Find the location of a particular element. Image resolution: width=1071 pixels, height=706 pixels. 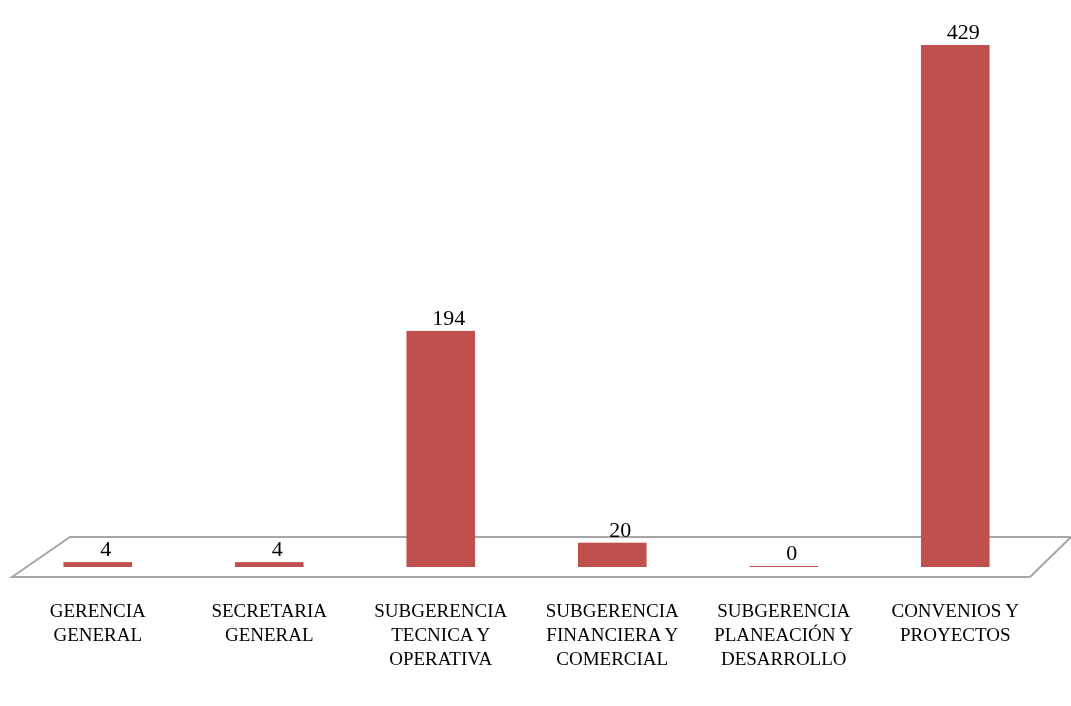

x-tick-label: SUBGERENCIA PLANEACIÓN Y DESARROLLO is located at coordinates (784, 634).